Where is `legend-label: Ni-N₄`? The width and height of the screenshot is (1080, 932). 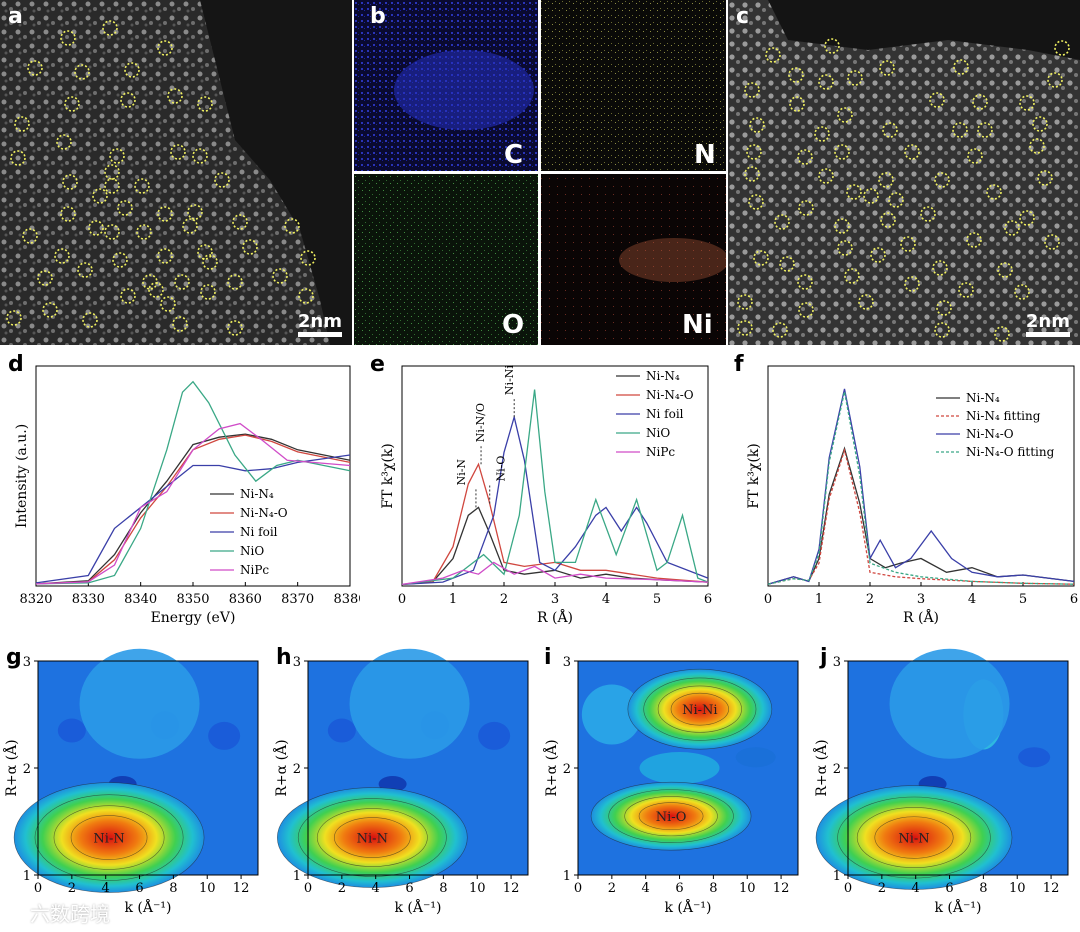
legend-label: Ni-N₄ is located at coordinates (983, 398).